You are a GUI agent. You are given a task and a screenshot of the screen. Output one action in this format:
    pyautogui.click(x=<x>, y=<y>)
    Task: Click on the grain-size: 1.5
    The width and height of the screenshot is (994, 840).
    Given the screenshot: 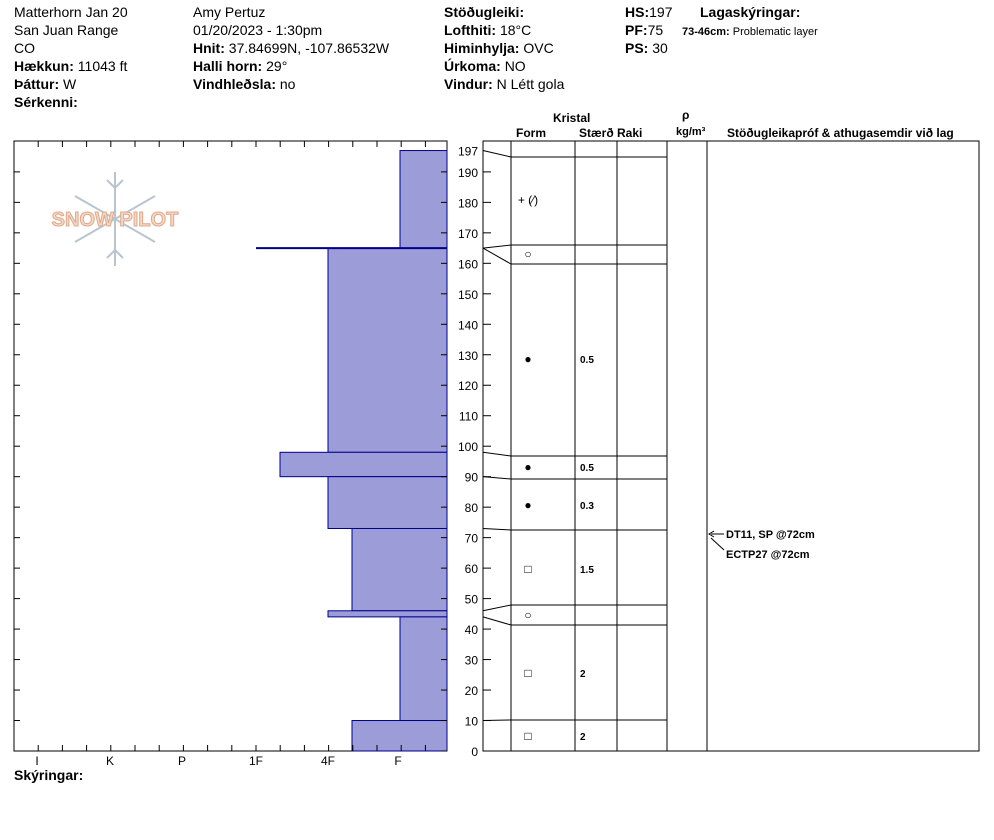 What is the action you would take?
    pyautogui.click(x=587, y=570)
    